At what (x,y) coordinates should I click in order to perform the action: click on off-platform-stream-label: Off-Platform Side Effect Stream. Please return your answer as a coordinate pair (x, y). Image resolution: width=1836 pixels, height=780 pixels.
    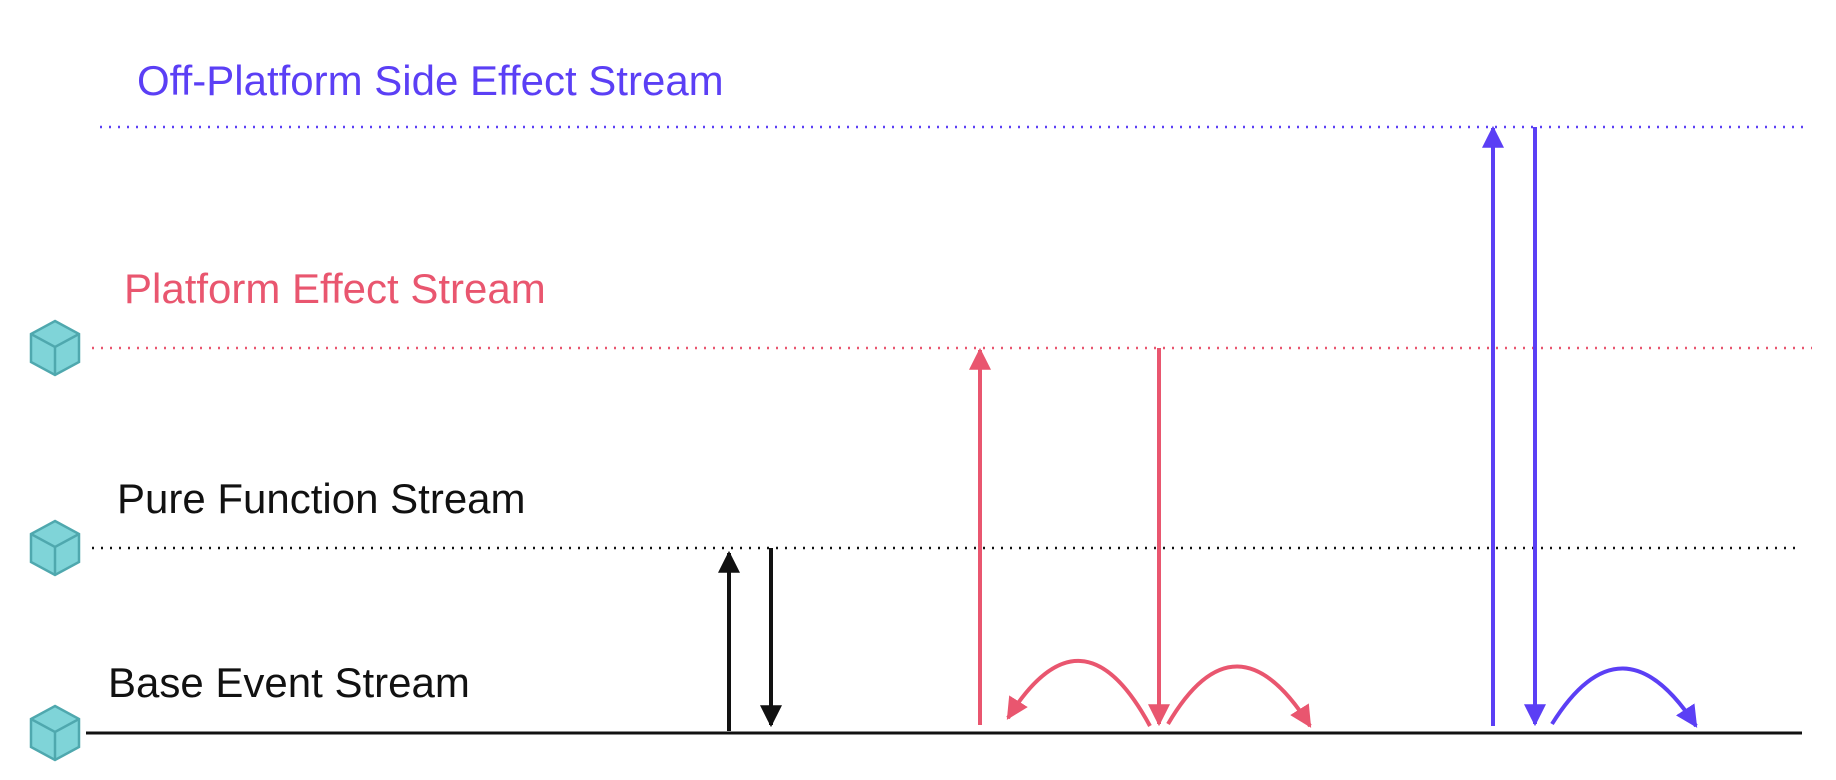
    Looking at the image, I should click on (430, 80).